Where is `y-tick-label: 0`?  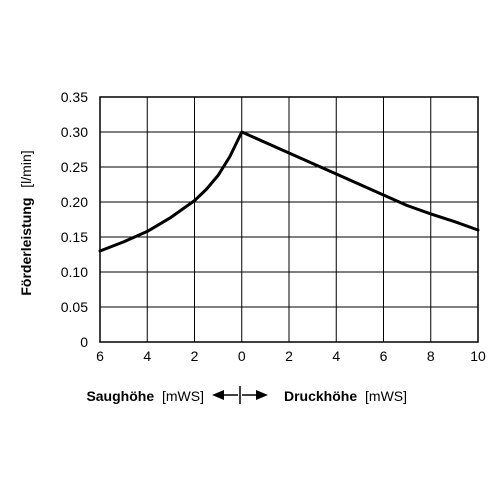 y-tick-label: 0 is located at coordinates (84, 342).